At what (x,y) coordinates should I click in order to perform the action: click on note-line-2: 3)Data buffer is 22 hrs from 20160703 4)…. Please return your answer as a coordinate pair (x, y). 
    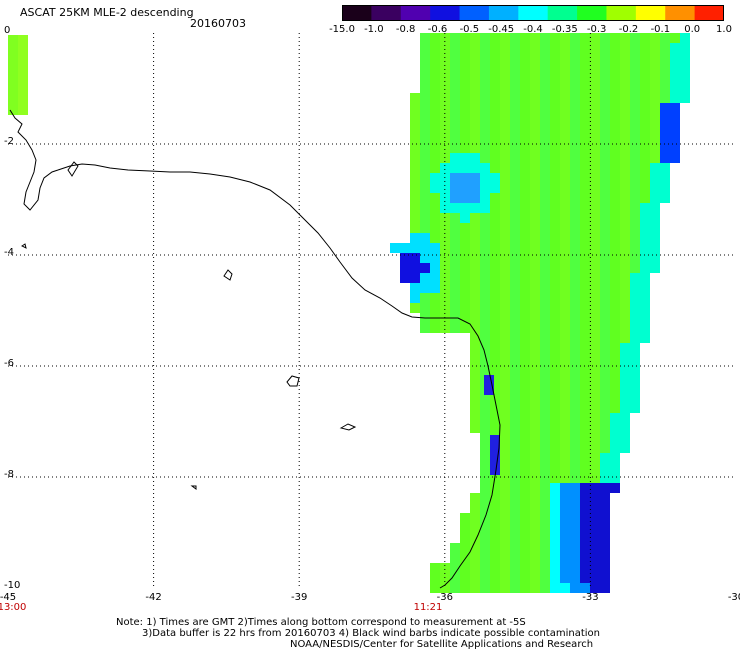
    Looking at the image, I should click on (371, 633).